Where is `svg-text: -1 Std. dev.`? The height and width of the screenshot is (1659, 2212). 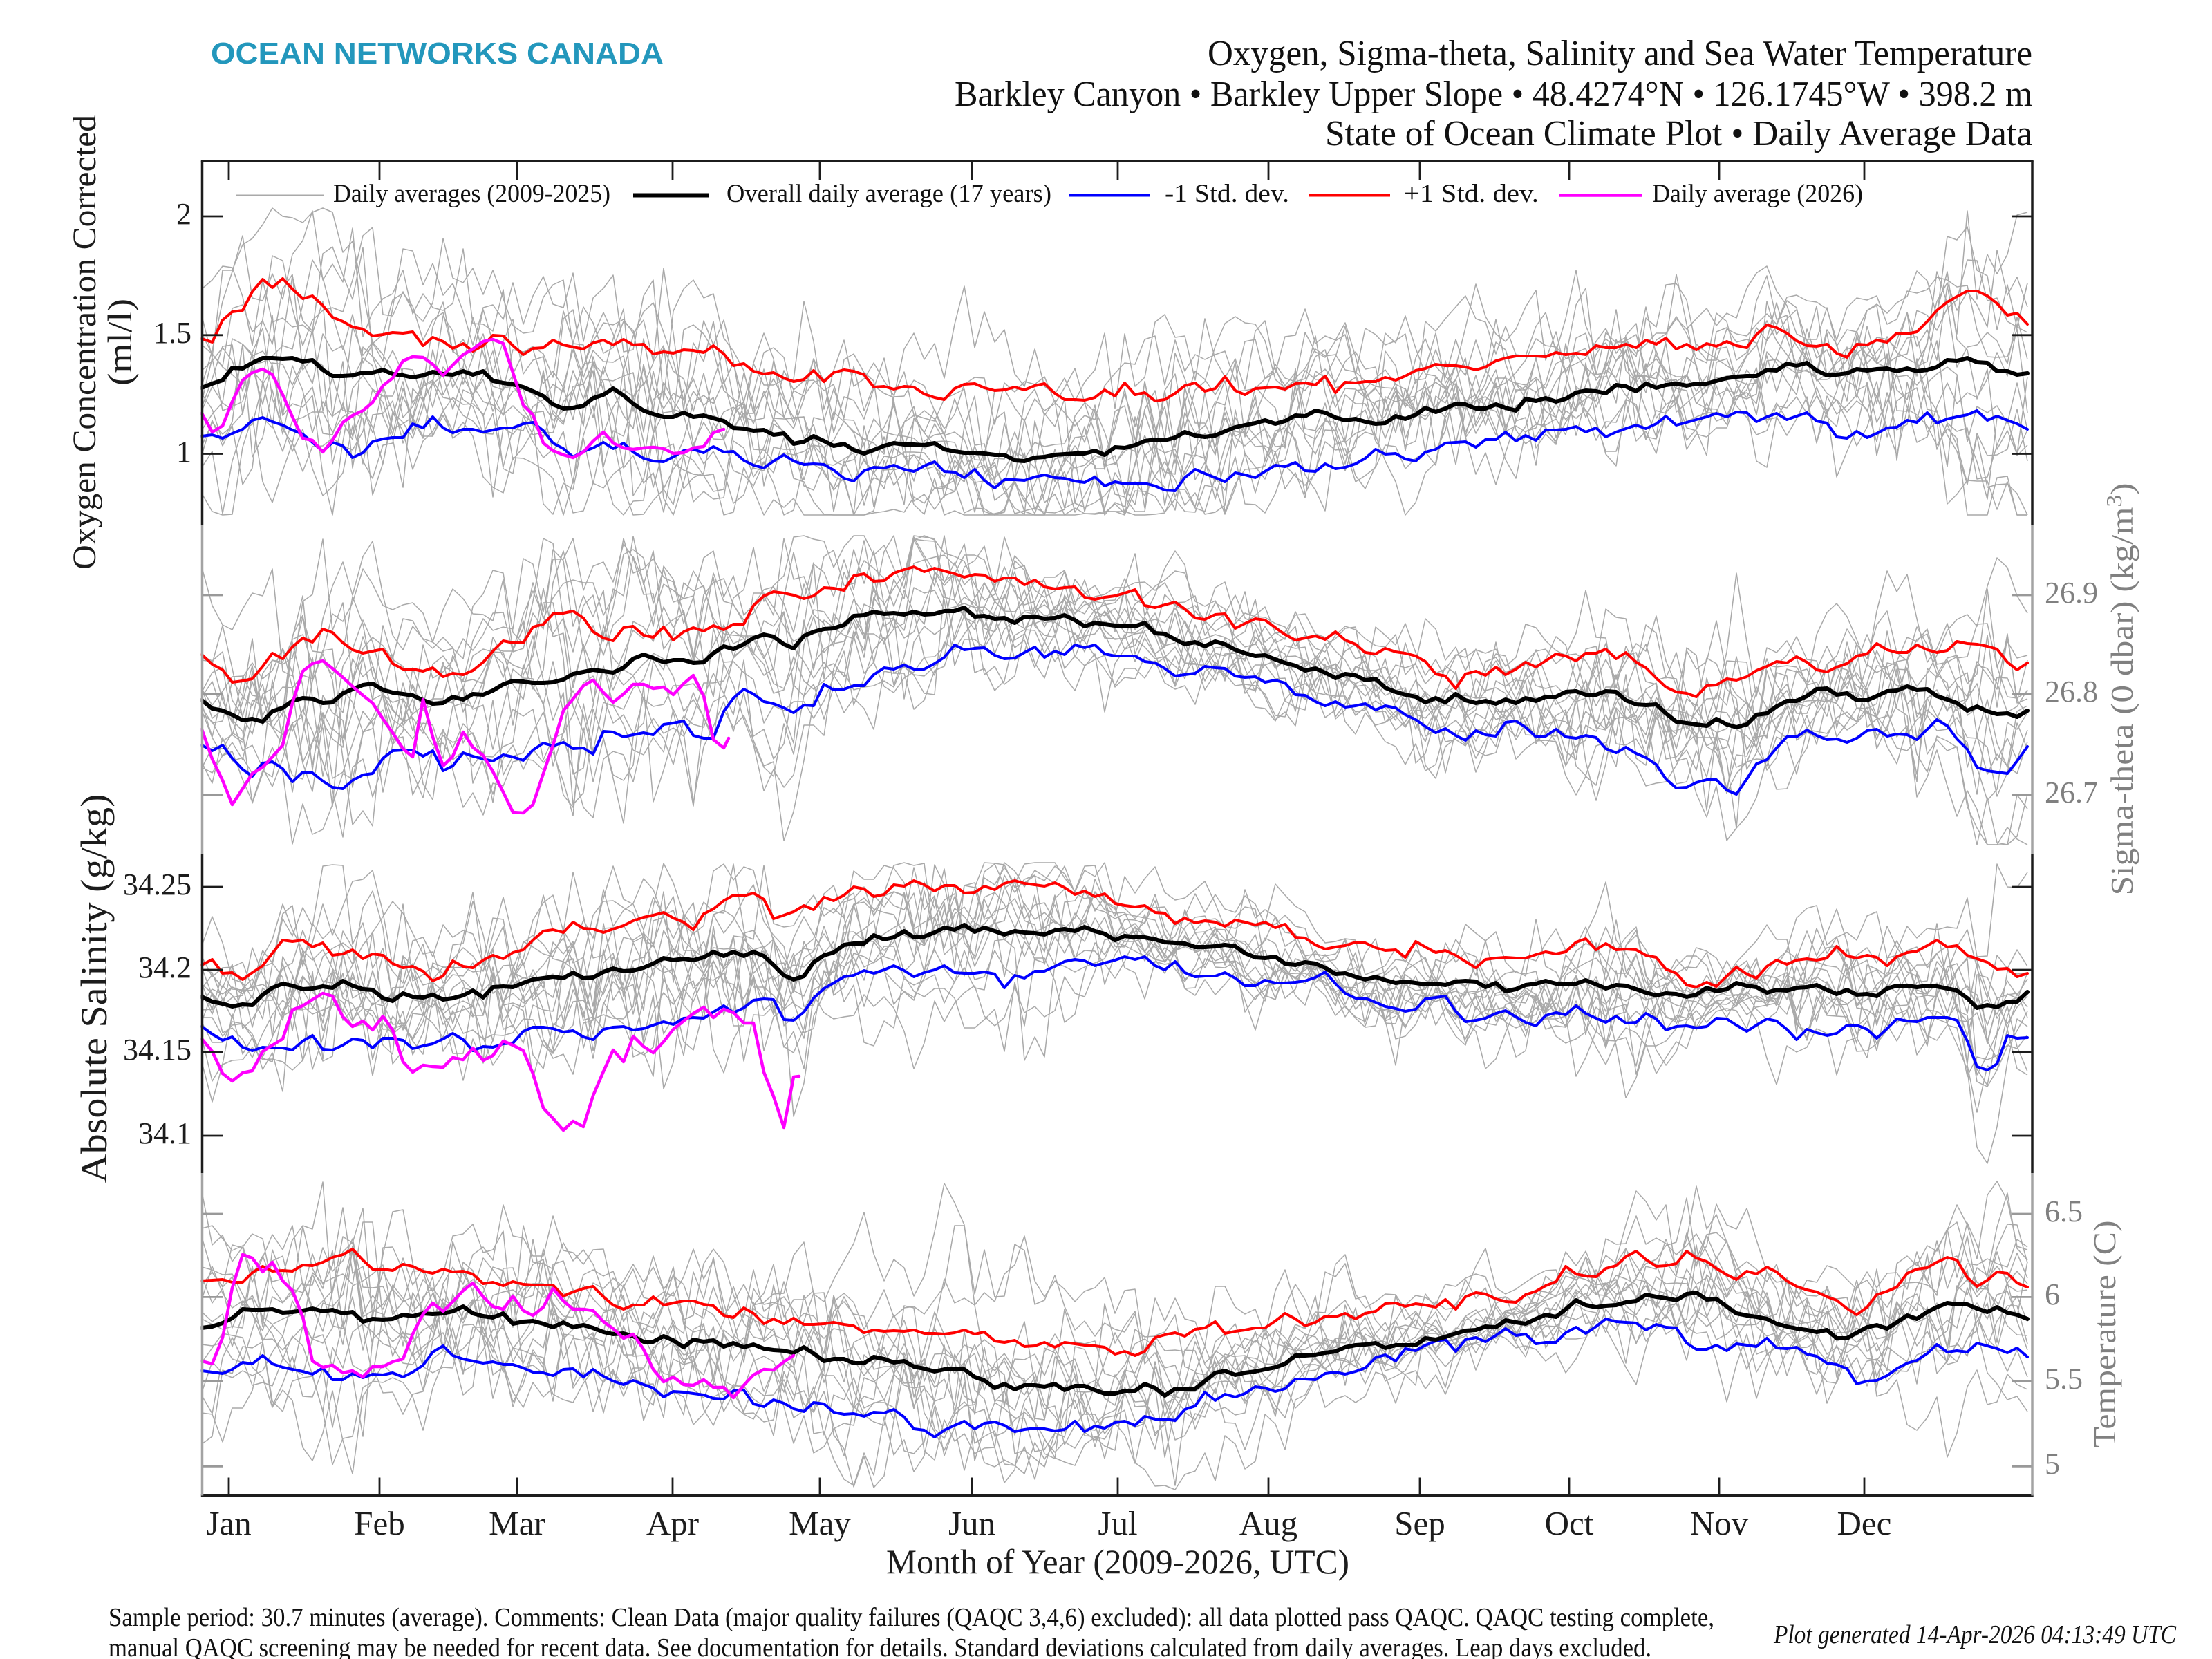 svg-text: -1 Std. dev. is located at coordinates (1227, 194).